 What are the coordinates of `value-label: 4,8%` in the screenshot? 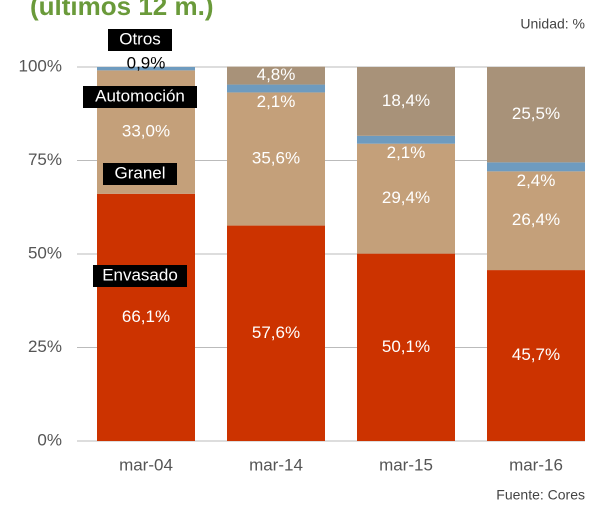 It's located at (276, 74).